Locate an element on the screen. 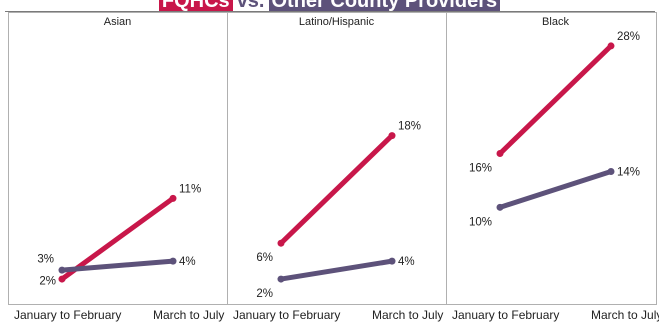 This screenshot has width=659, height=323. panel-title-1: Latino/Hispanic is located at coordinates (337, 22).